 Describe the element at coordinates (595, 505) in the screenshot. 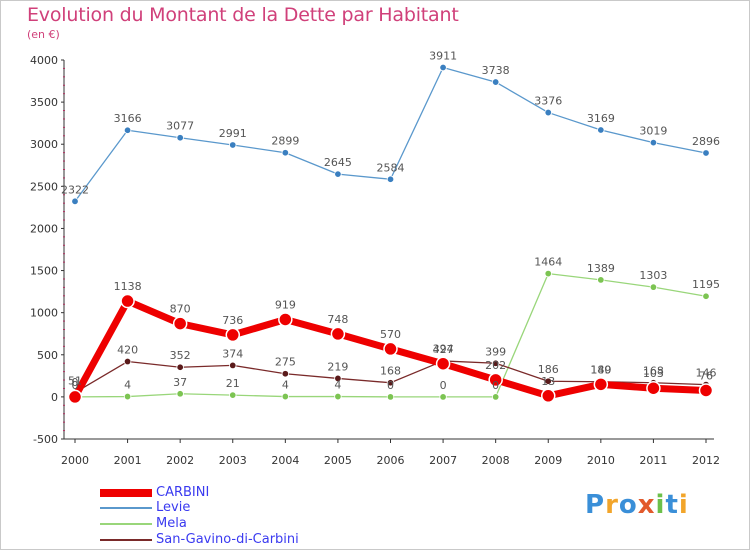

I see `logo-letter: P` at that location.